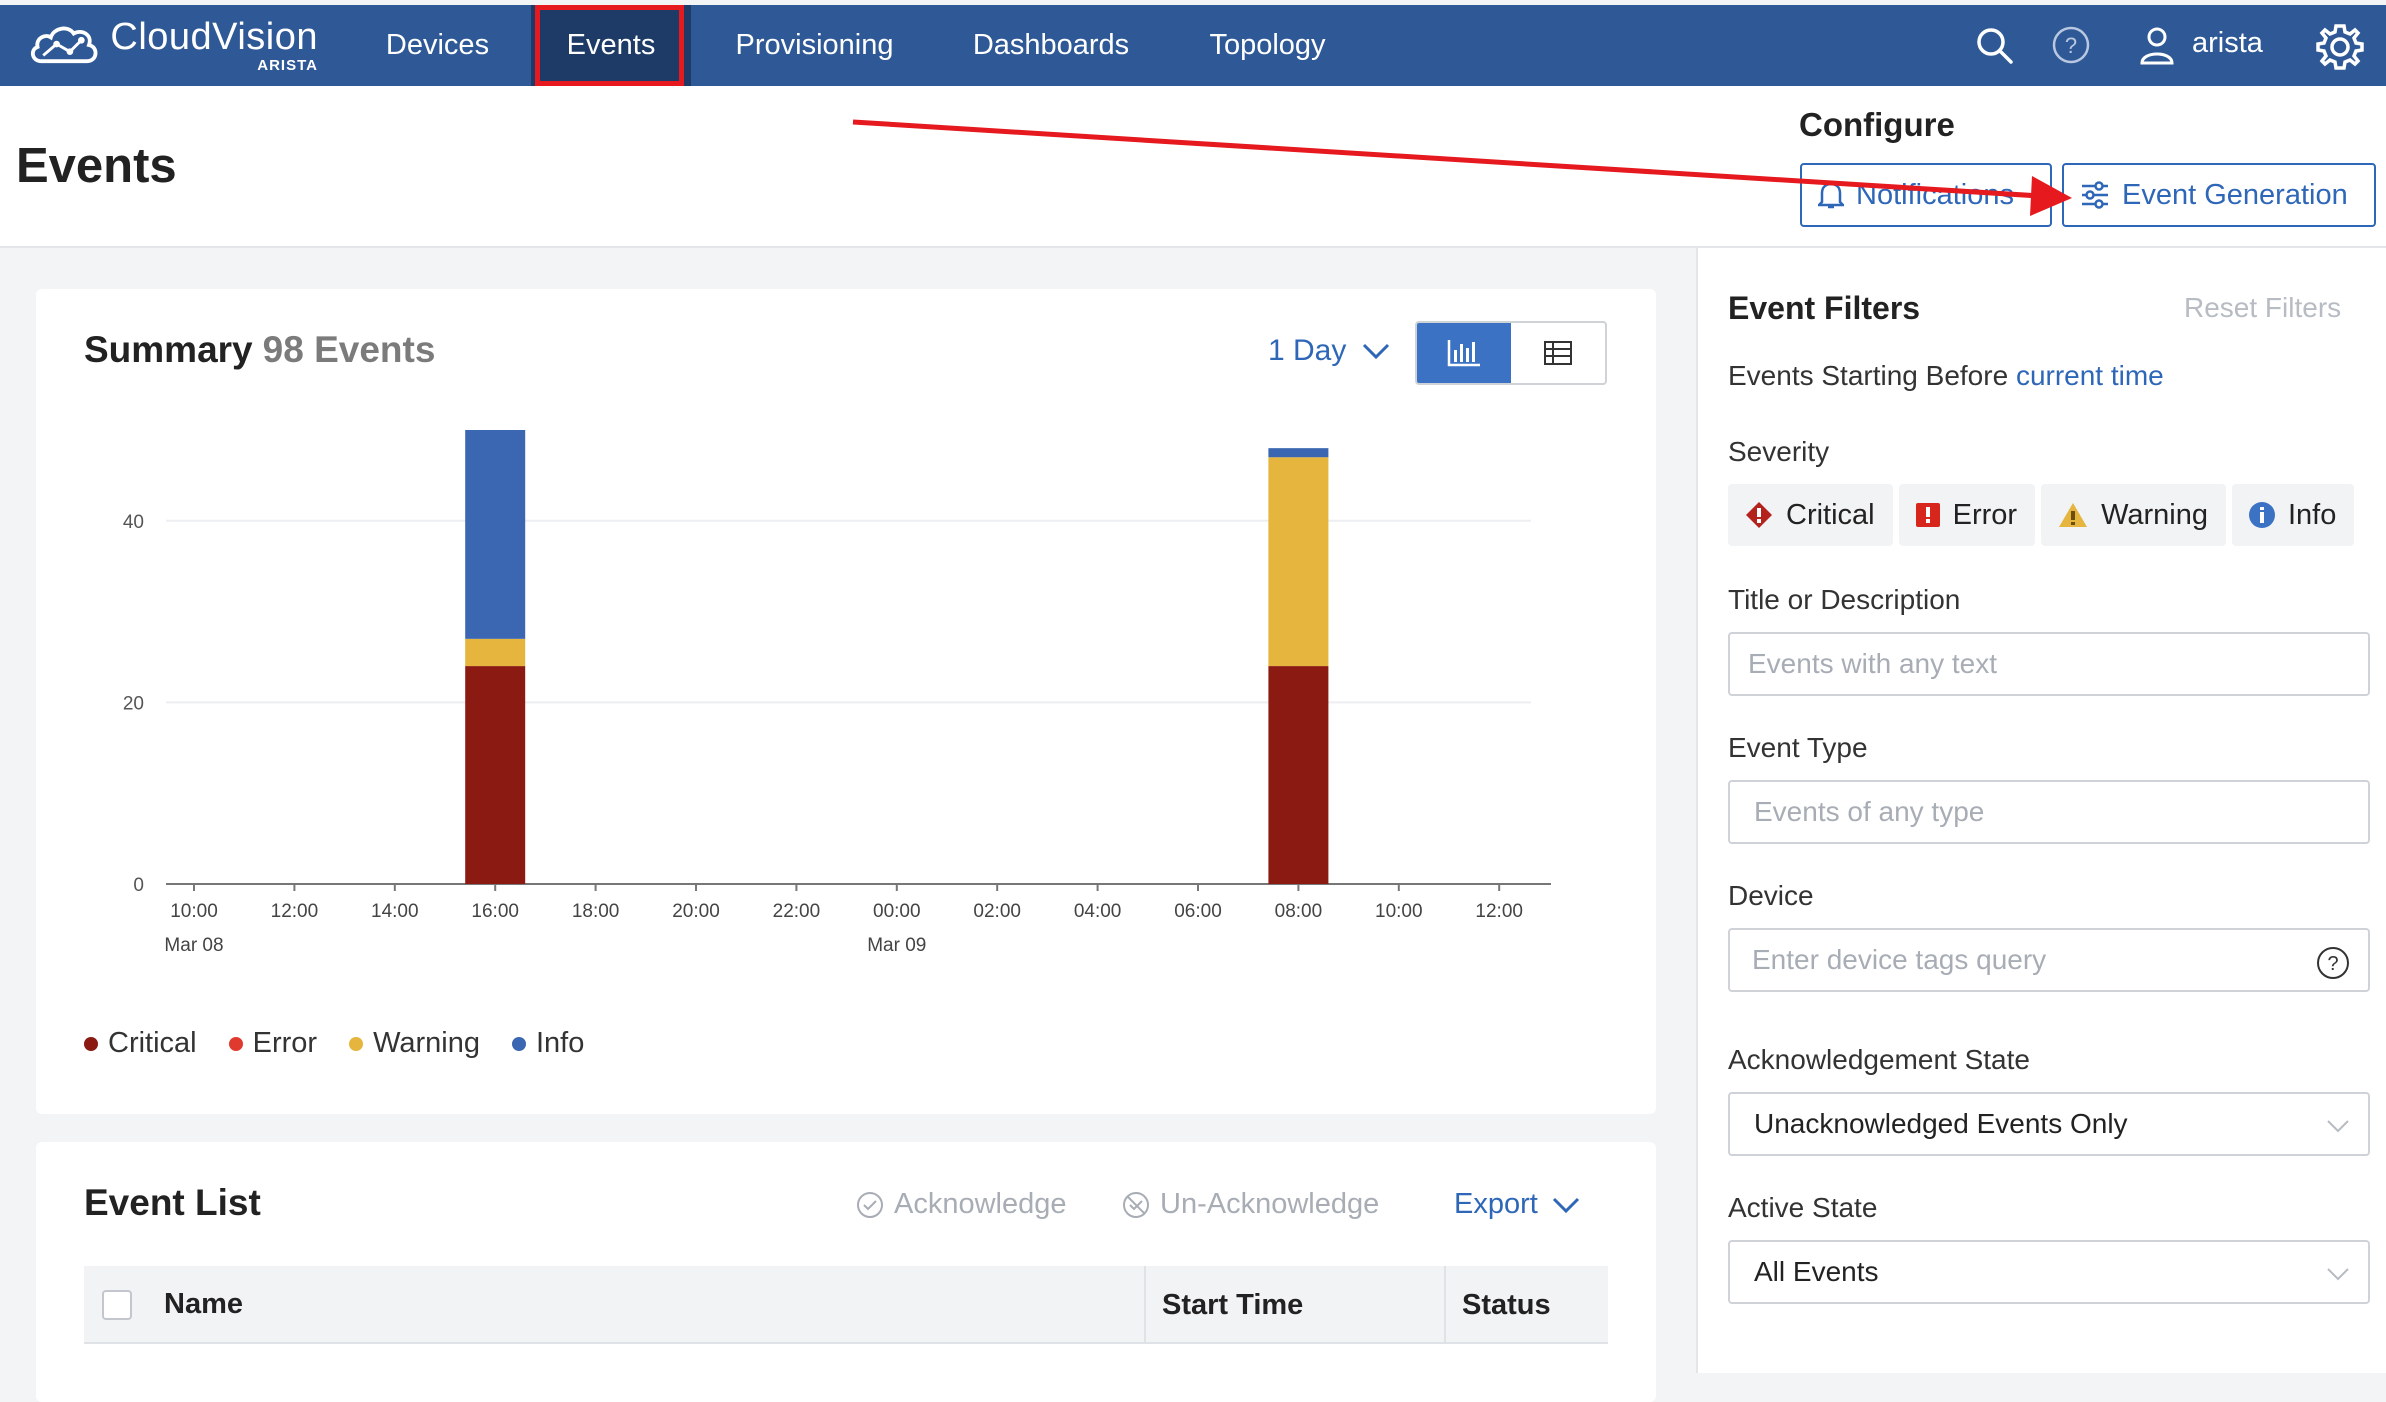  What do you see at coordinates (138, 885) in the screenshot?
I see `y-tick-label: 0` at bounding box center [138, 885].